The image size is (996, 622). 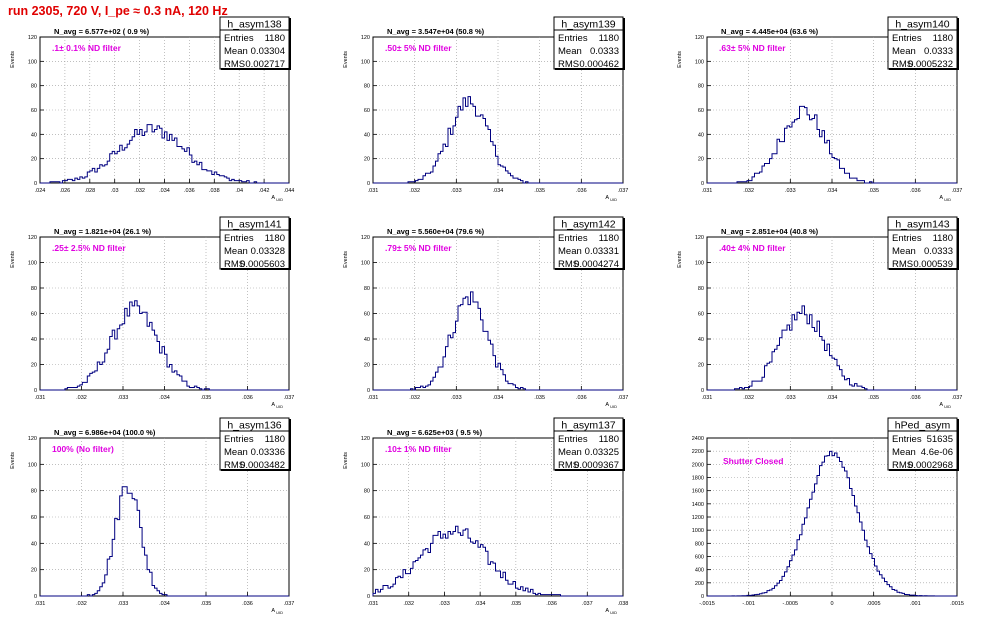 What do you see at coordinates (418, 248) in the screenshot?
I see `filter-label: .79± 5% ND filter` at bounding box center [418, 248].